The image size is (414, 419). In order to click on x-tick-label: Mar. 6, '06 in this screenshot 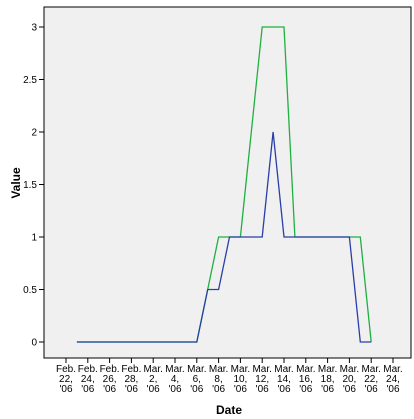, I will do `click(196, 379)`.